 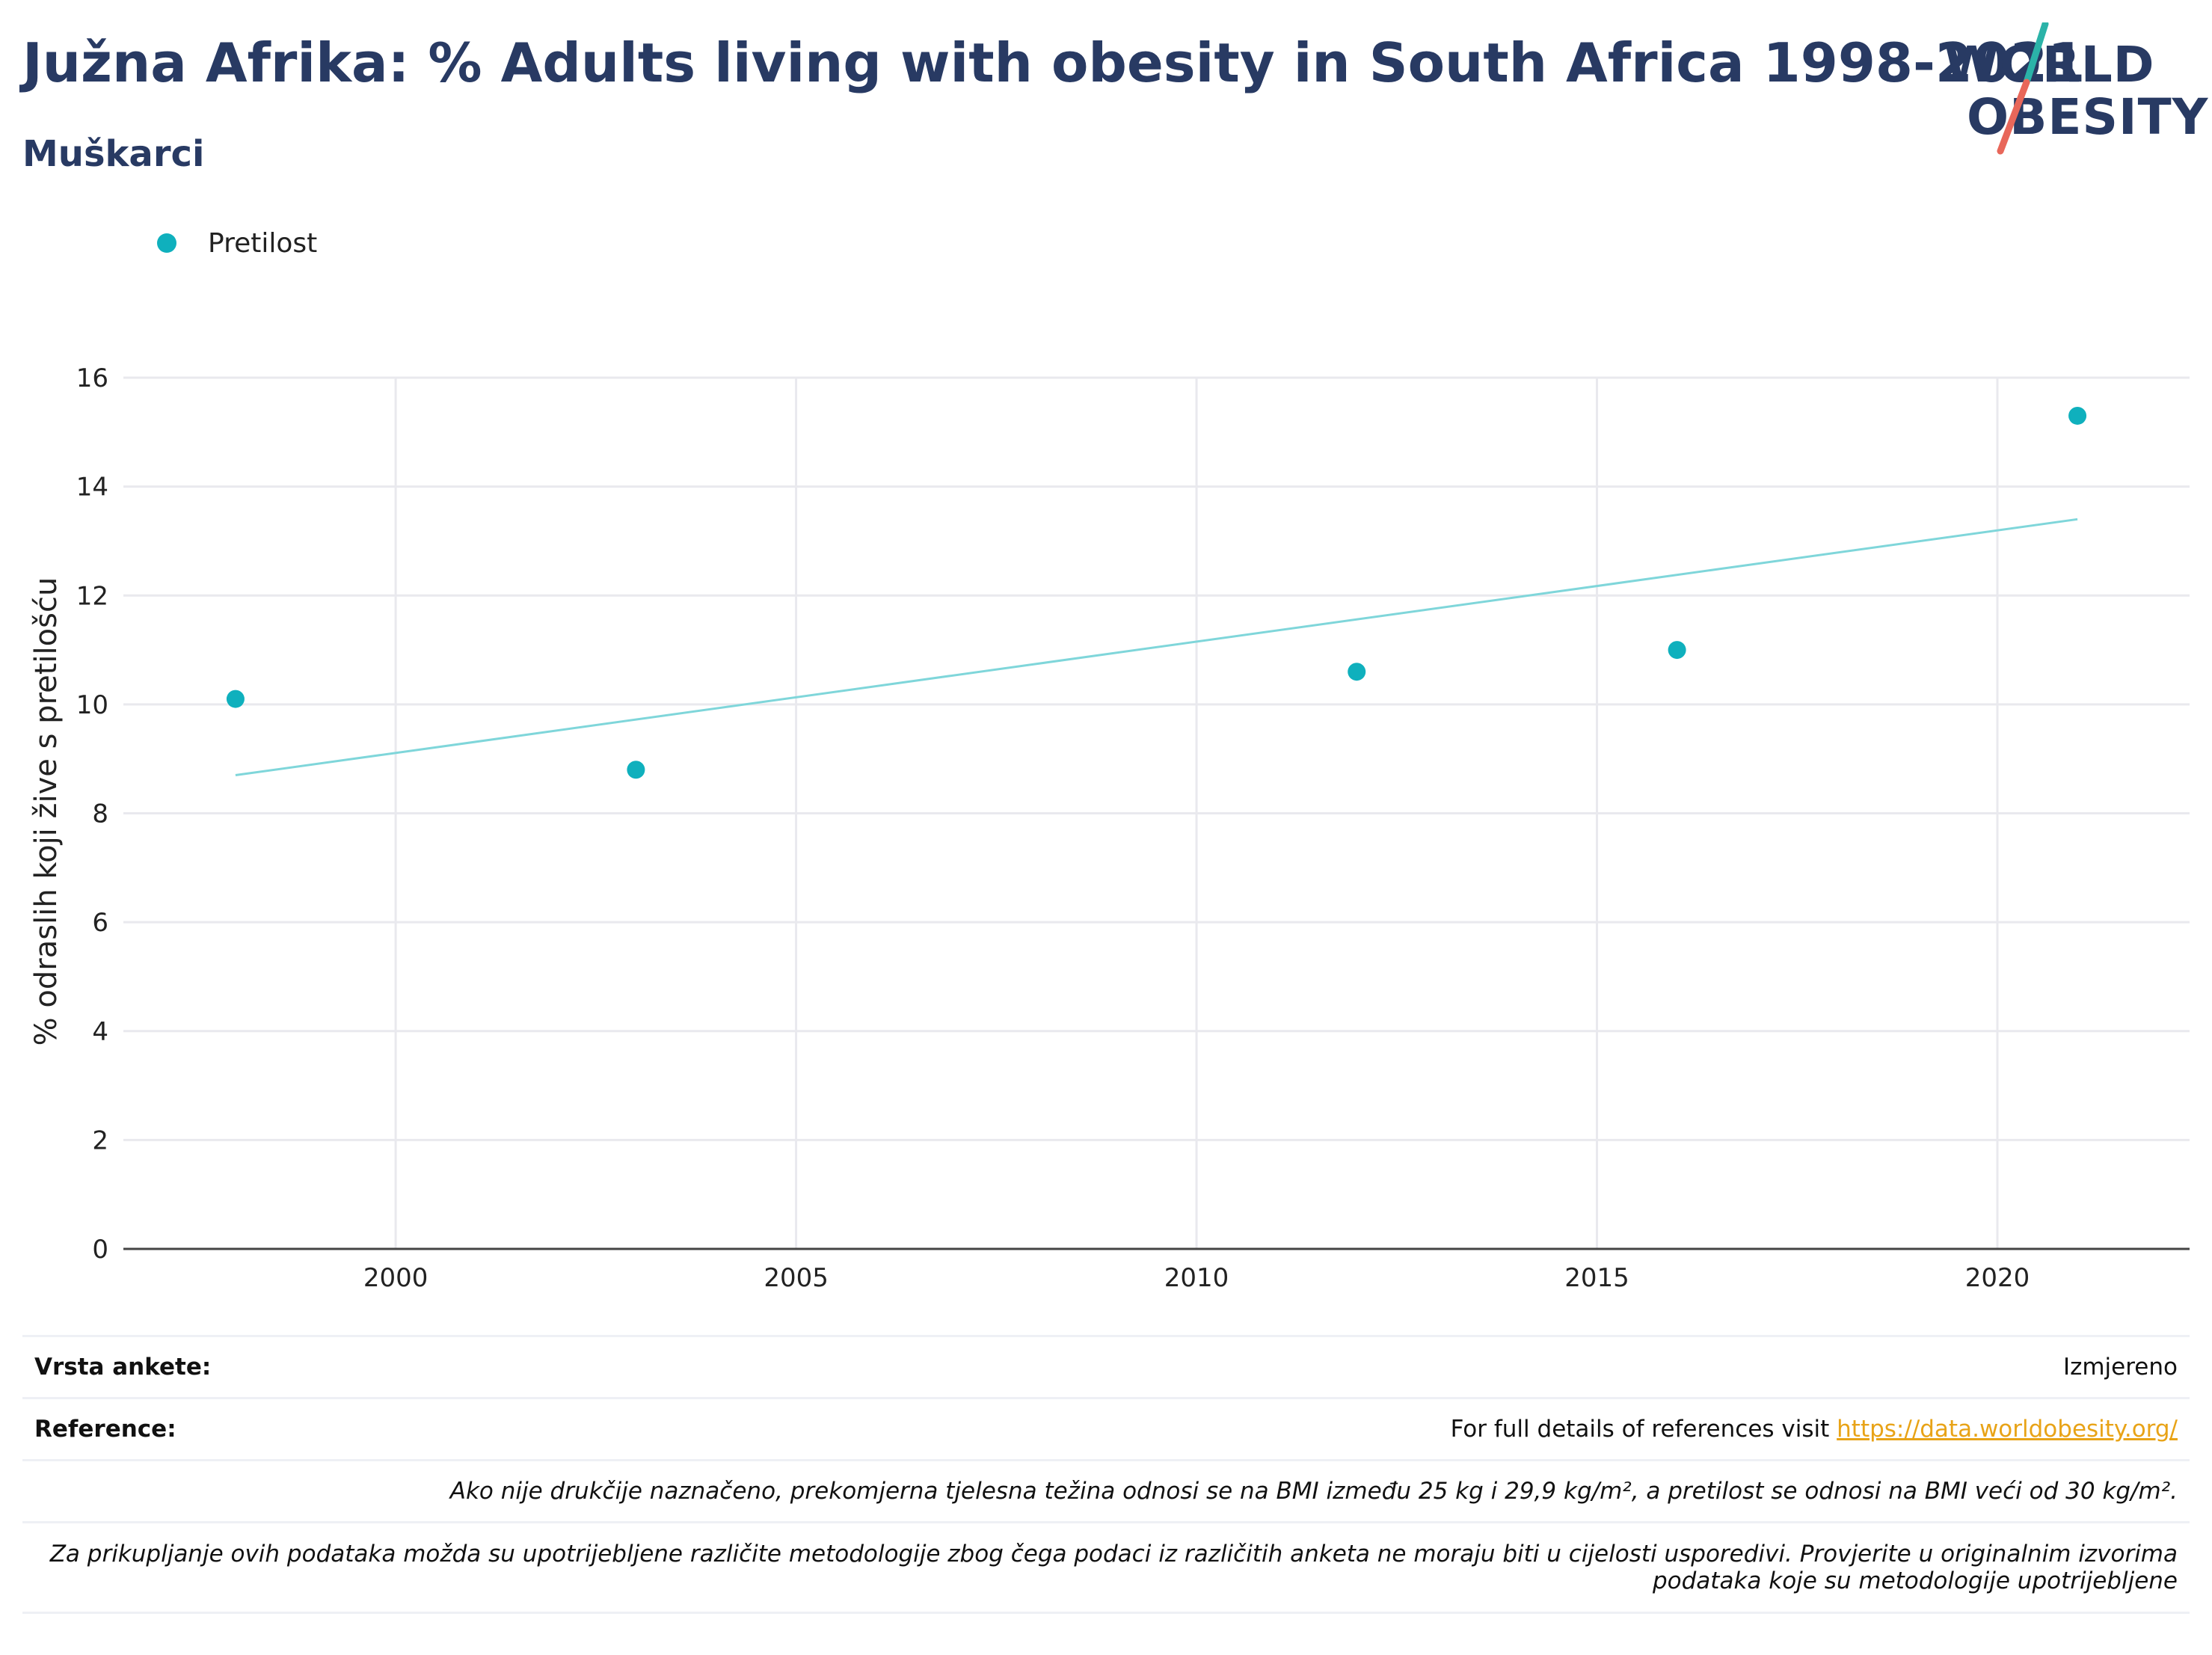 I want to click on y-axis-label: % odraslih koji žive s pretilošću, so click(x=46, y=811).